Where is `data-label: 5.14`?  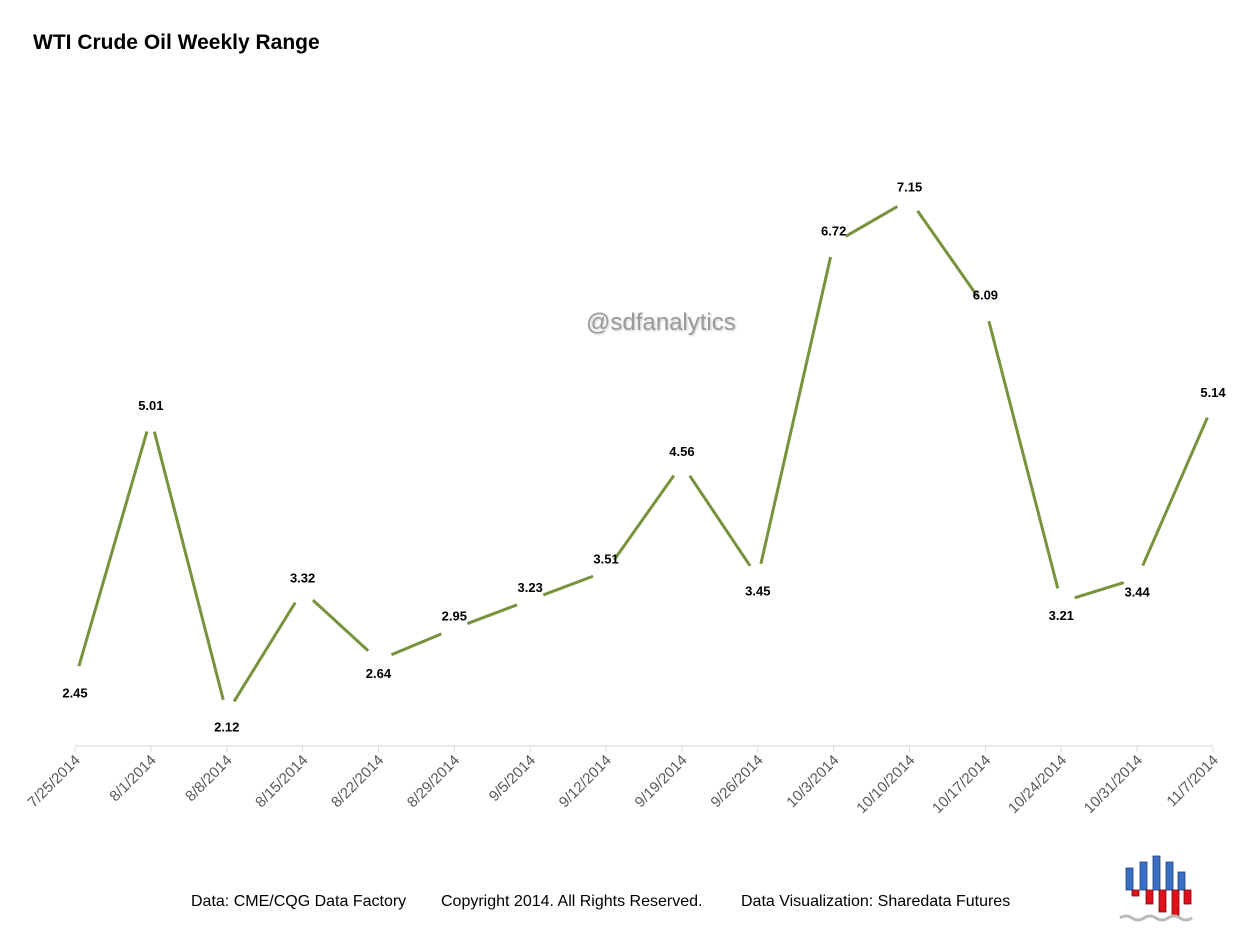 data-label: 5.14 is located at coordinates (1213, 392).